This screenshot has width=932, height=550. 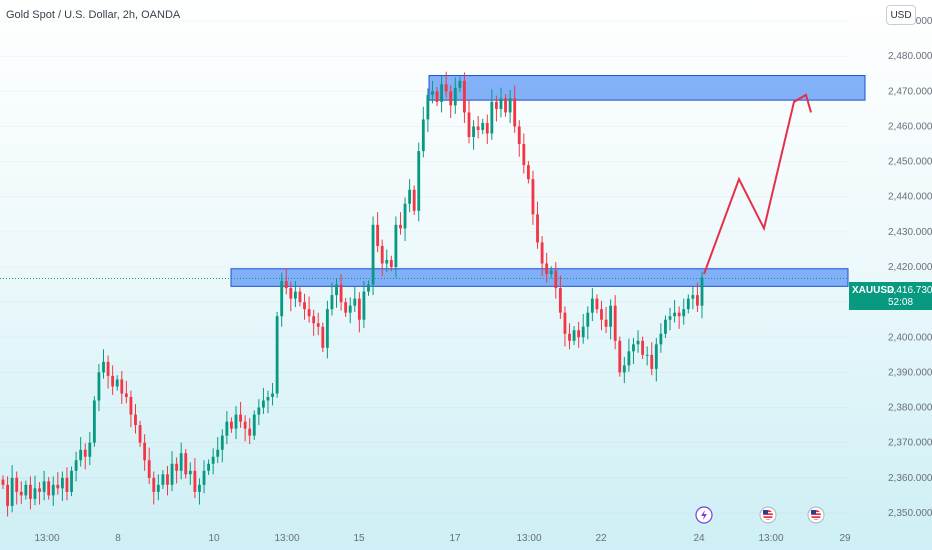 I want to click on x-tick-label: 24, so click(x=699, y=538).